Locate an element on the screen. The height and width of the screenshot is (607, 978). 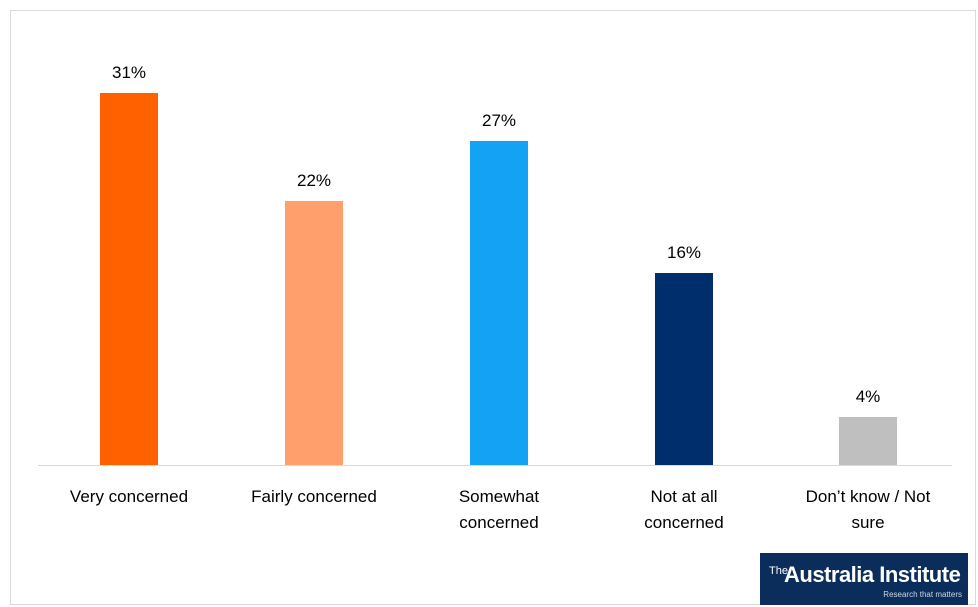
data-label-1: 22% is located at coordinates (314, 180).